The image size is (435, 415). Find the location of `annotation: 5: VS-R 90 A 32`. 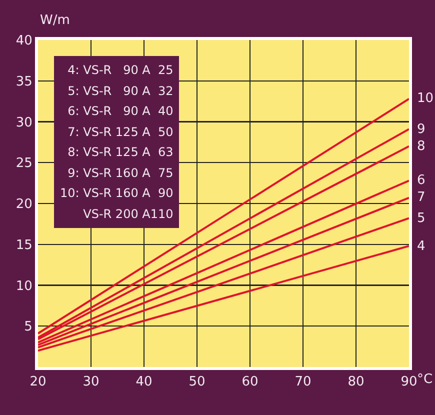

annotation: 5: VS-R 90 A 32 is located at coordinates (120, 91).